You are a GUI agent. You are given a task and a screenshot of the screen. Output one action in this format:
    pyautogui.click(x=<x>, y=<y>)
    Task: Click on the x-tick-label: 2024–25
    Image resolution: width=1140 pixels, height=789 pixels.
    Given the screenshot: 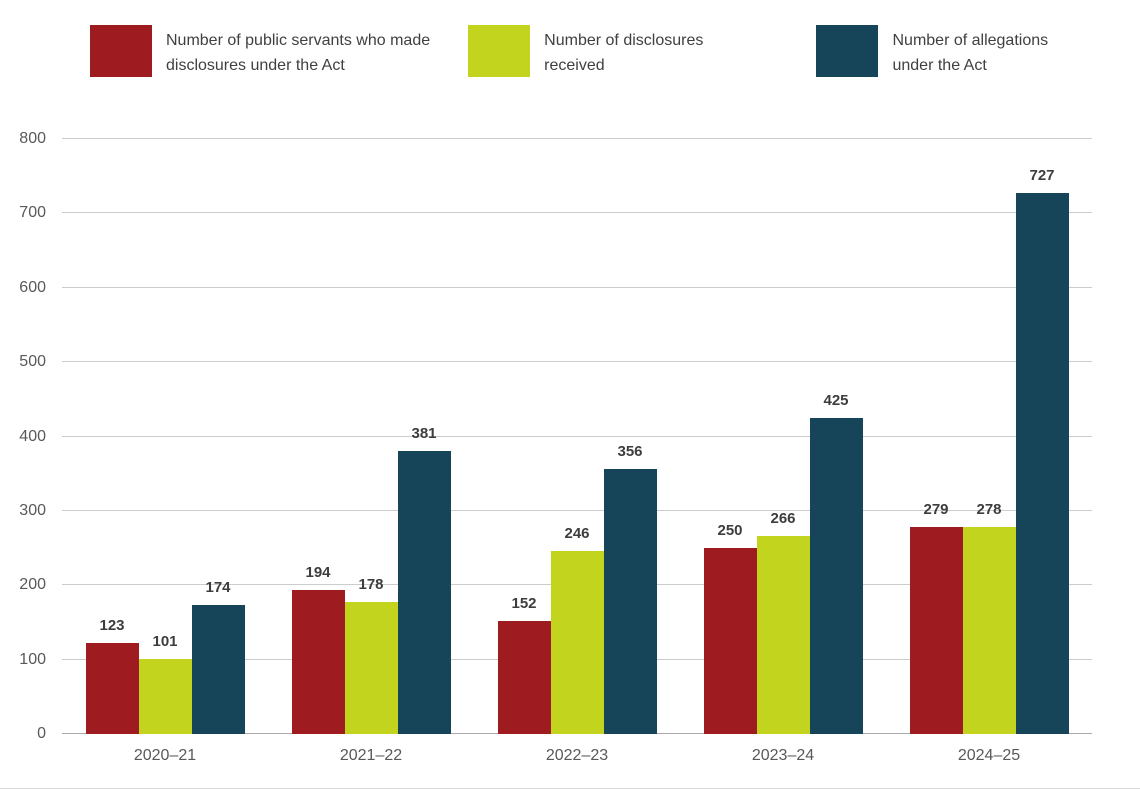 What is the action you would take?
    pyautogui.click(x=989, y=755)
    